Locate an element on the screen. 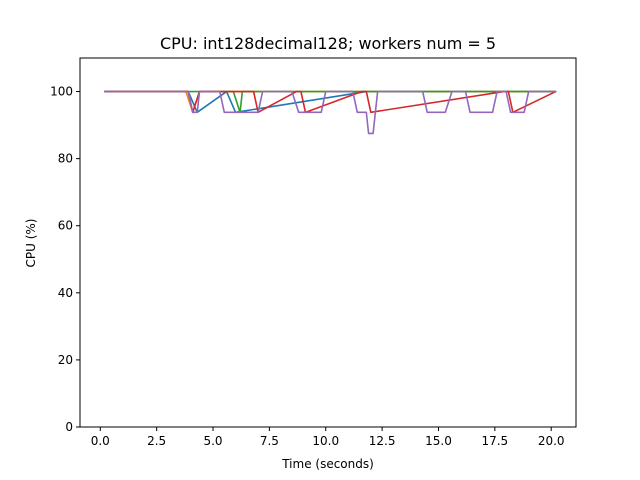 This screenshot has width=640, height=480. y-tick-label: 80 is located at coordinates (65, 159).